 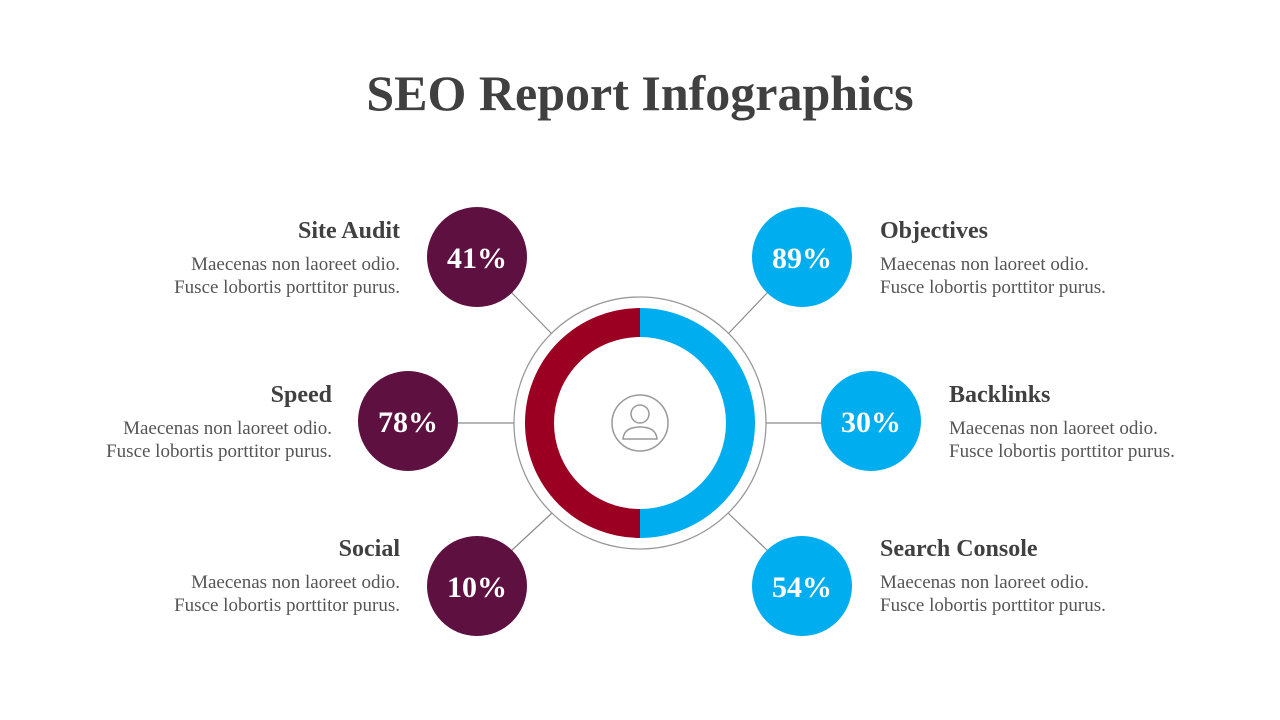 I want to click on user-icon, so click(x=640, y=423).